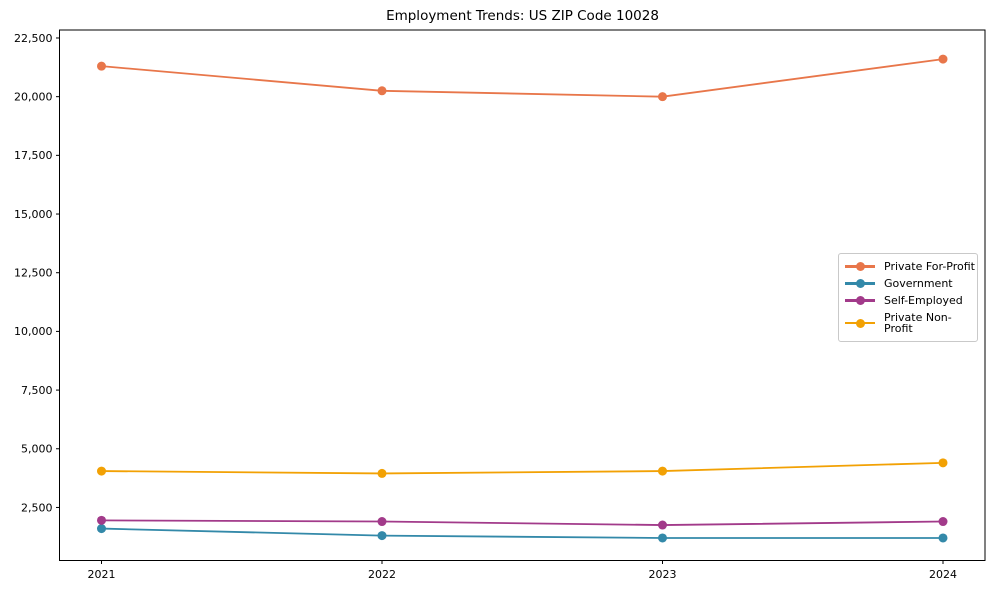 The height and width of the screenshot is (600, 1000). What do you see at coordinates (929, 266) in the screenshot?
I see `legend-label: Private For-Profit` at bounding box center [929, 266].